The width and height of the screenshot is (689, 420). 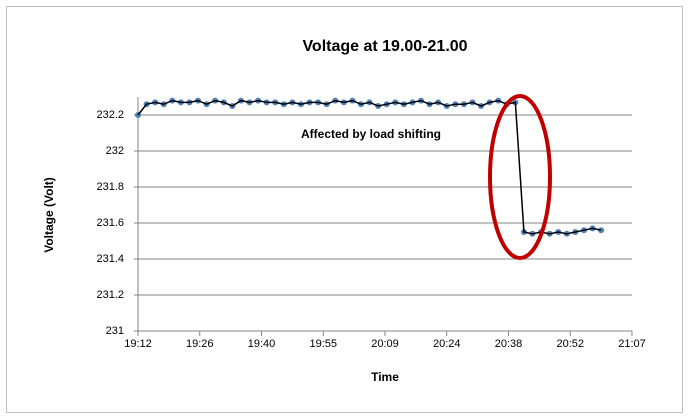 I want to click on y-tick-label: 231.8, so click(x=110, y=187).